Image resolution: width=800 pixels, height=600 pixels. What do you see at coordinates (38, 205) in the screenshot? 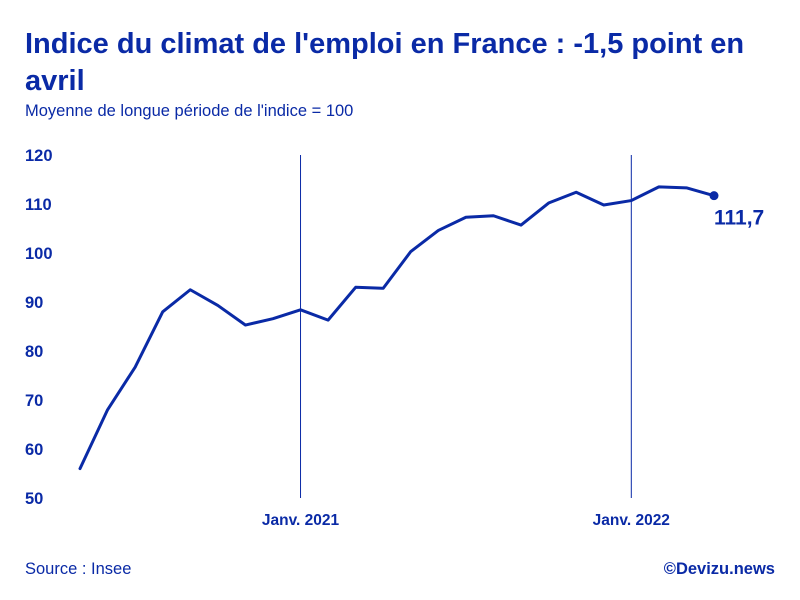
I see `y-tick-label: 110` at bounding box center [38, 205].